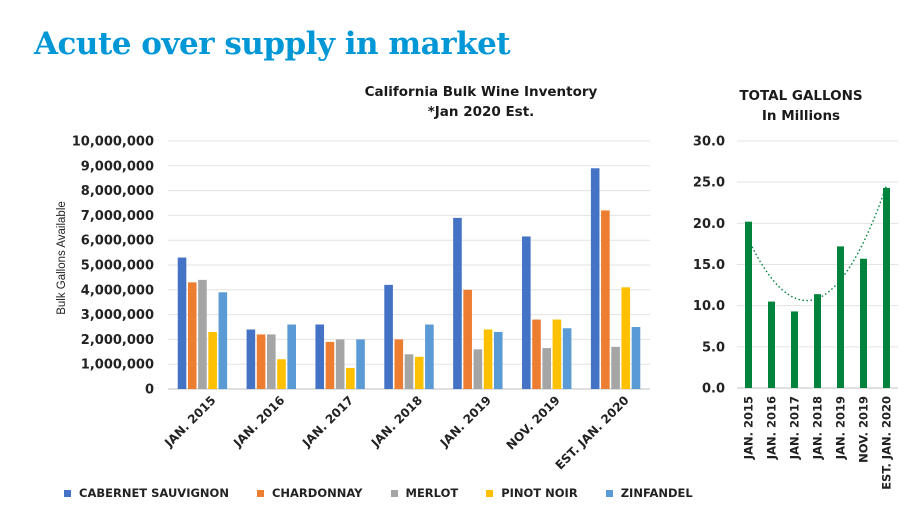 The width and height of the screenshot is (917, 505). I want to click on legend-item: CABERNET SAUVIGNON, so click(146, 493).